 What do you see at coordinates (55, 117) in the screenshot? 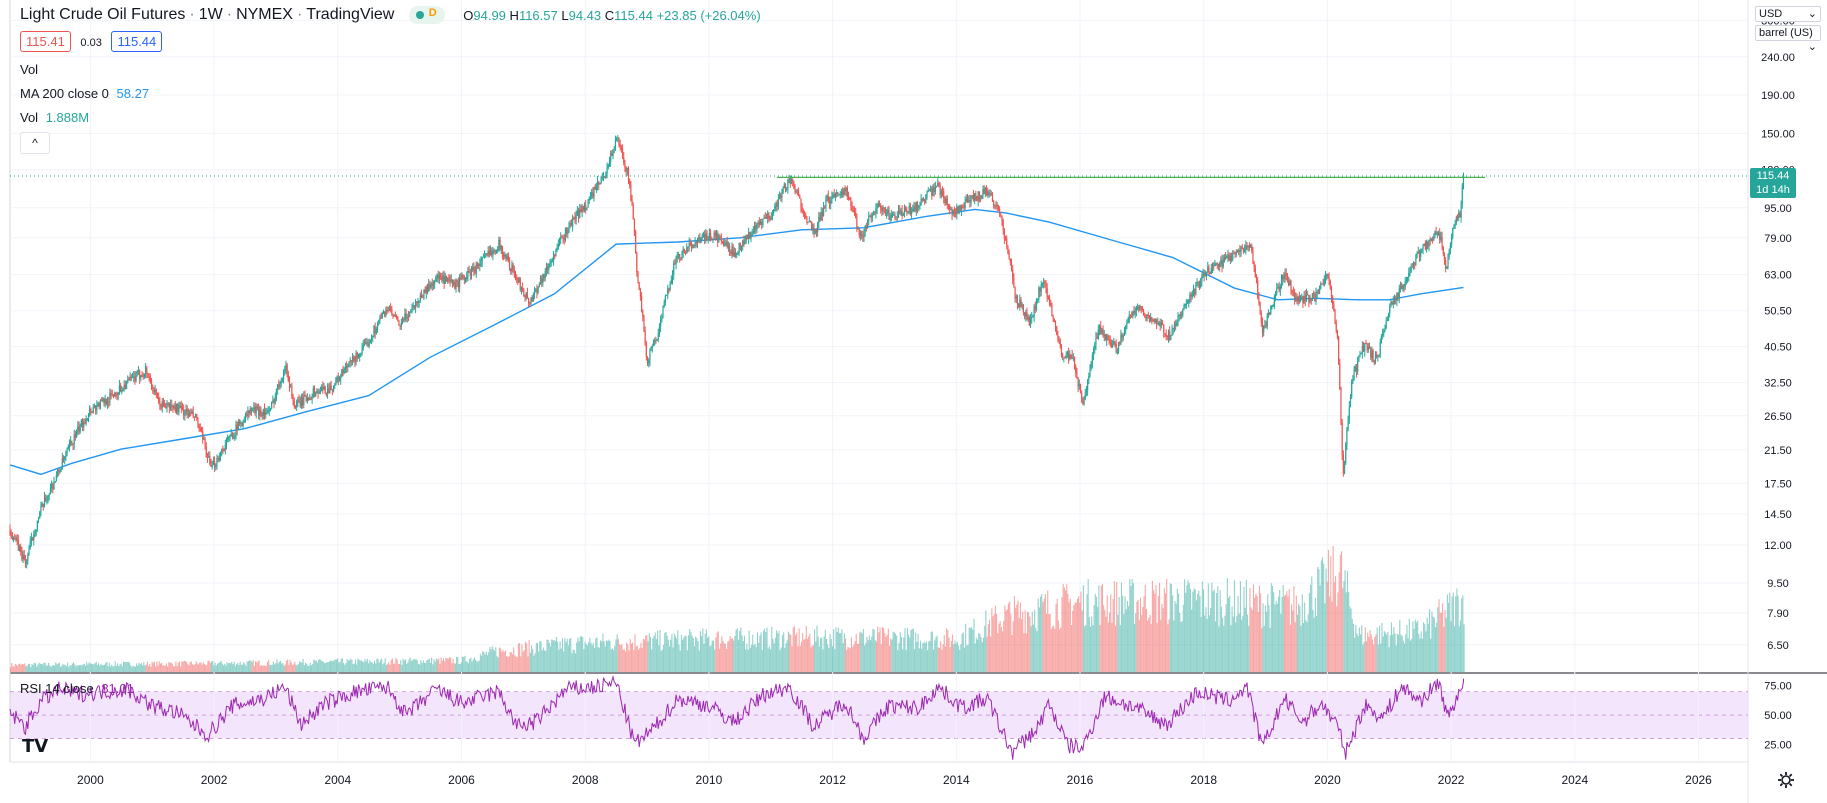
I see `indicator-vol2-legend: Vol 1.888M` at bounding box center [55, 117].